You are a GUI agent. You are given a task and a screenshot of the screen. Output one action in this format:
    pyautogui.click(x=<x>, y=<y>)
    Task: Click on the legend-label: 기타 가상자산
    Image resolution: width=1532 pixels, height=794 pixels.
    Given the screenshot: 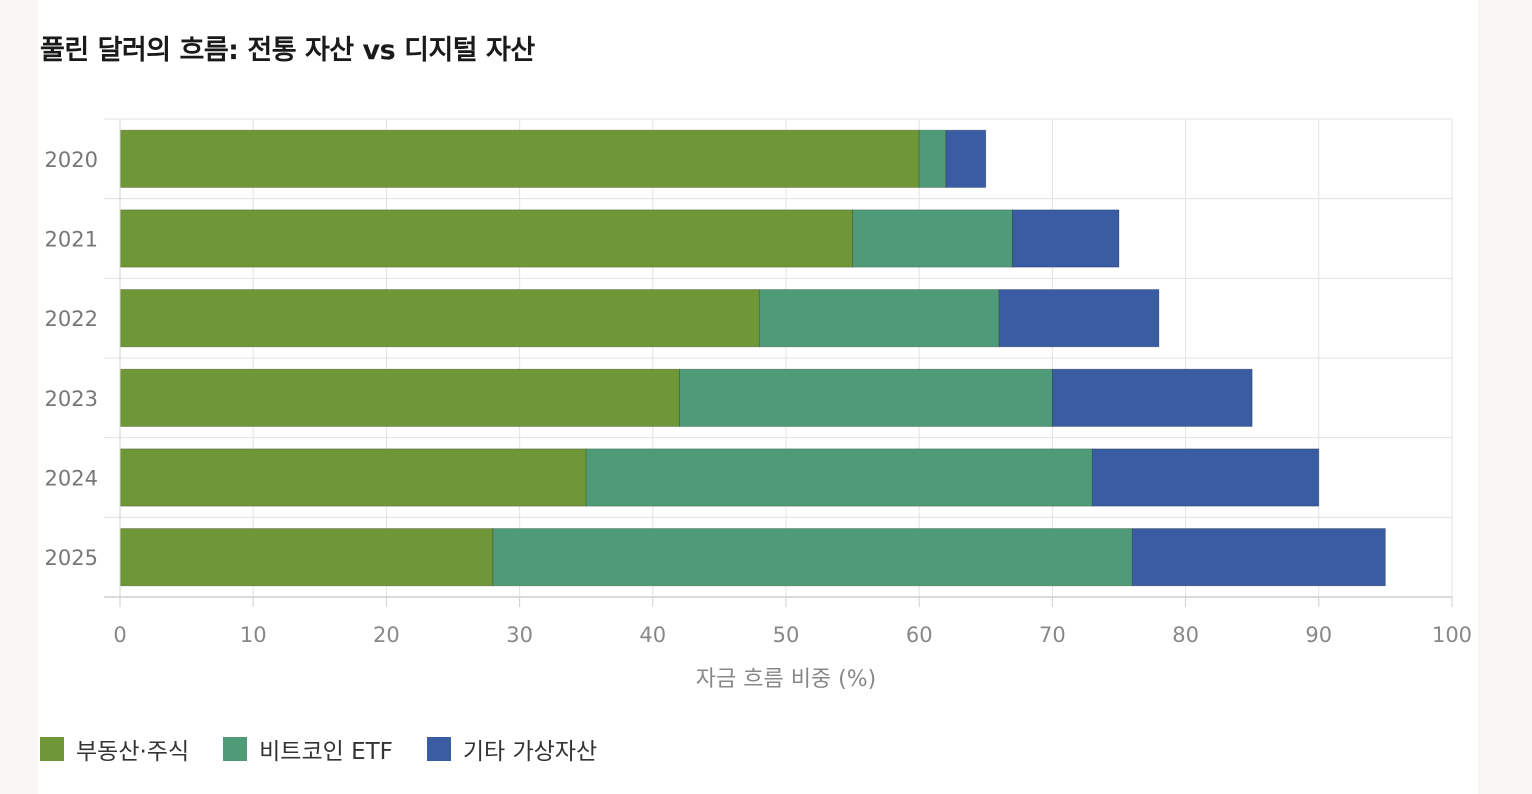 What is the action you would take?
    pyautogui.click(x=530, y=752)
    